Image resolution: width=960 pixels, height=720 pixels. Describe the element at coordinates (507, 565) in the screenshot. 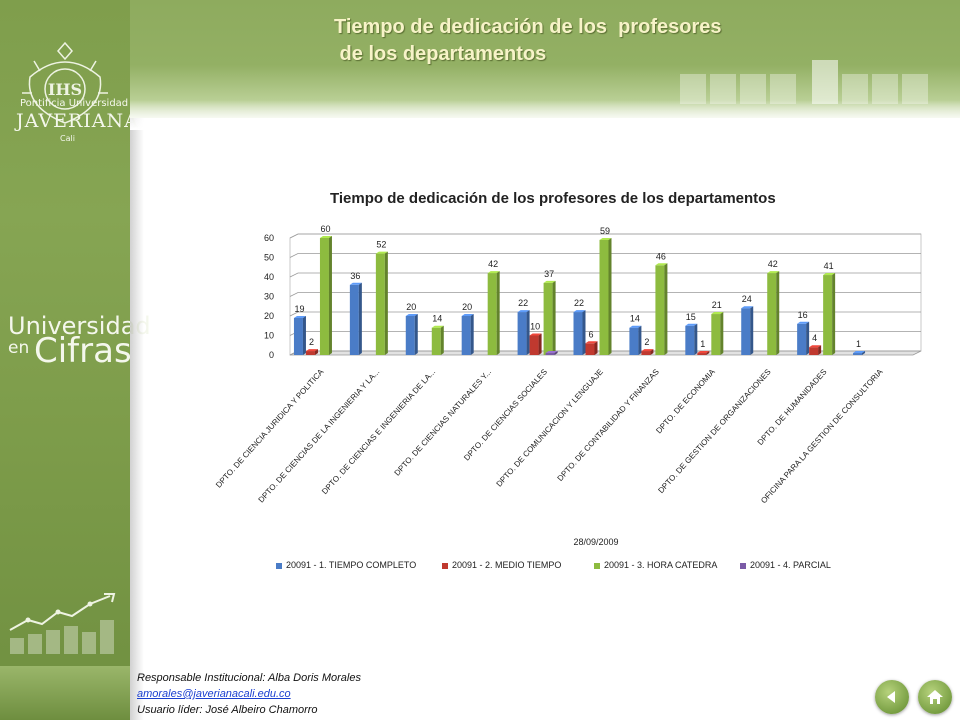

I see `legend-label: 20091 - 2. MEDIO TIEMPO` at that location.